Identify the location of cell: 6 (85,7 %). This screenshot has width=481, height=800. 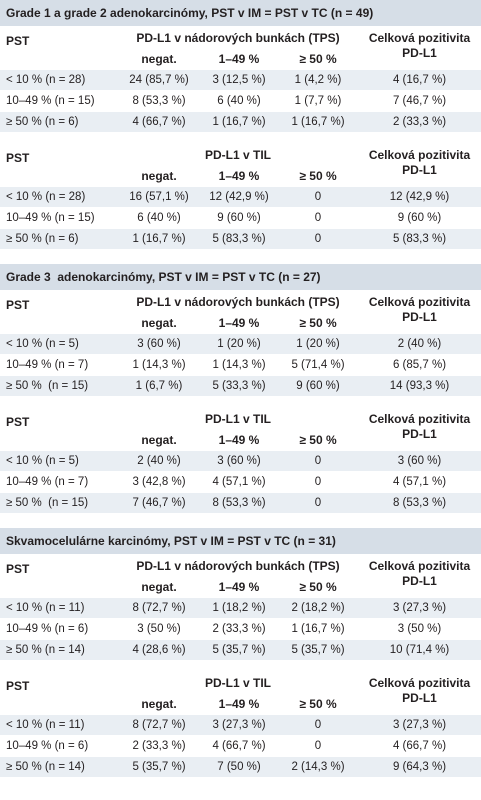
(419, 365).